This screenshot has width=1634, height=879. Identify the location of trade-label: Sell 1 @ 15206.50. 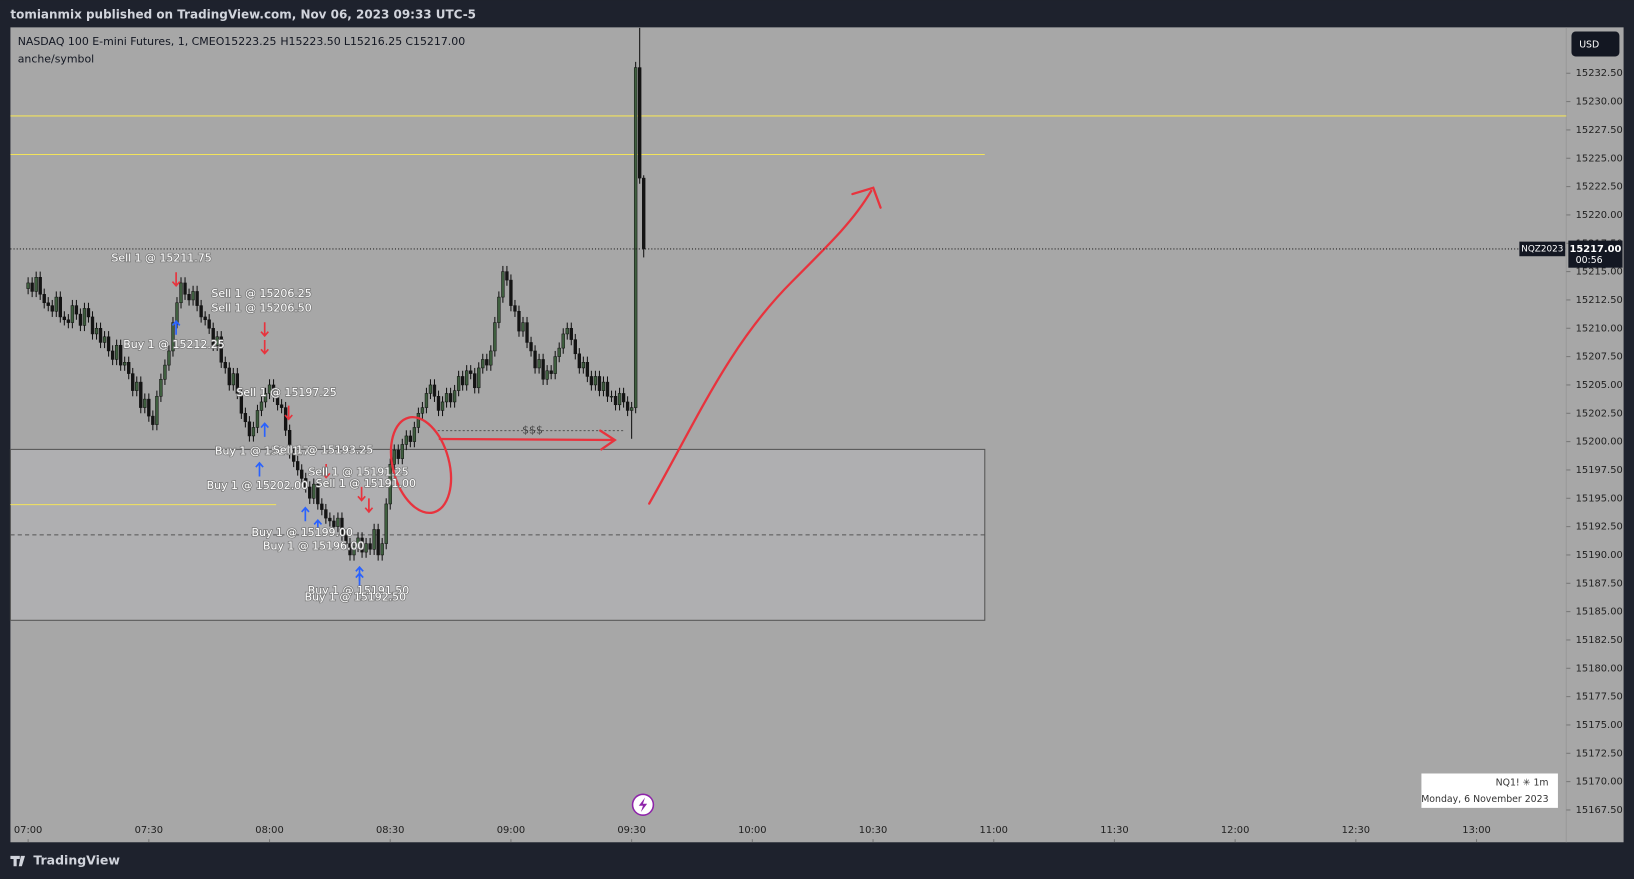
(261, 308).